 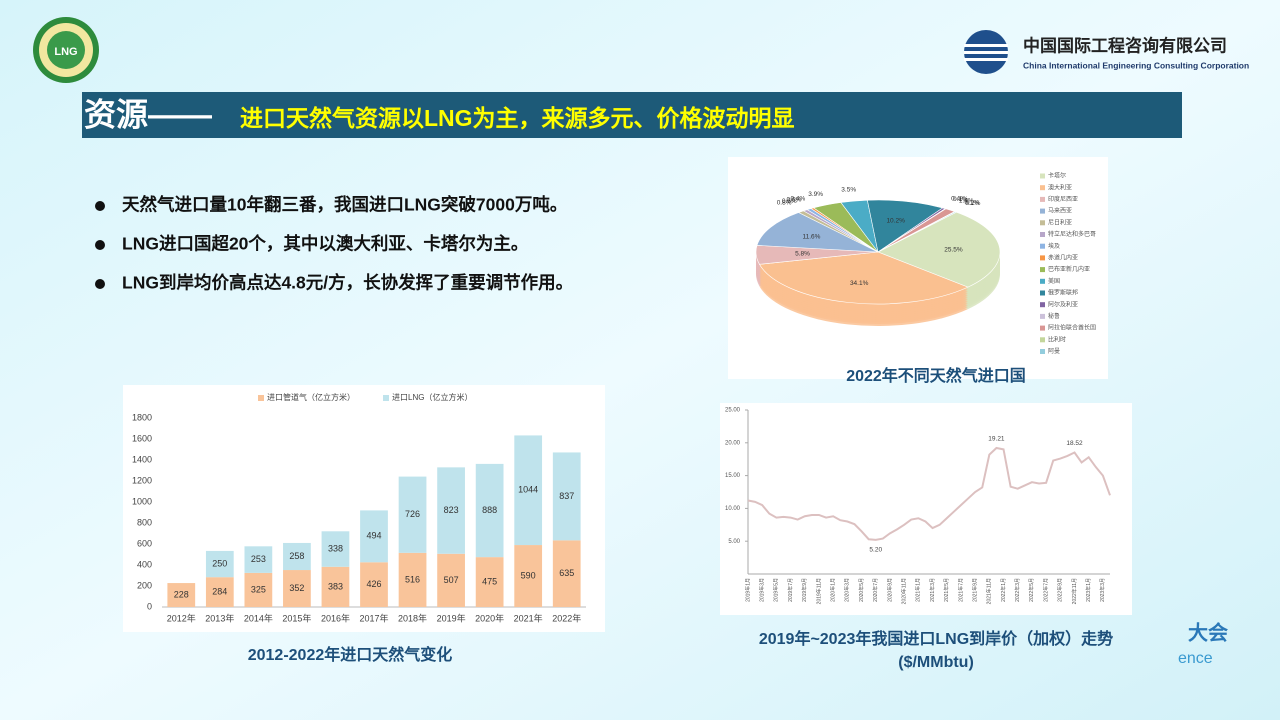 I want to click on x-tick-label: 2023年1月, so click(x=1088, y=590).